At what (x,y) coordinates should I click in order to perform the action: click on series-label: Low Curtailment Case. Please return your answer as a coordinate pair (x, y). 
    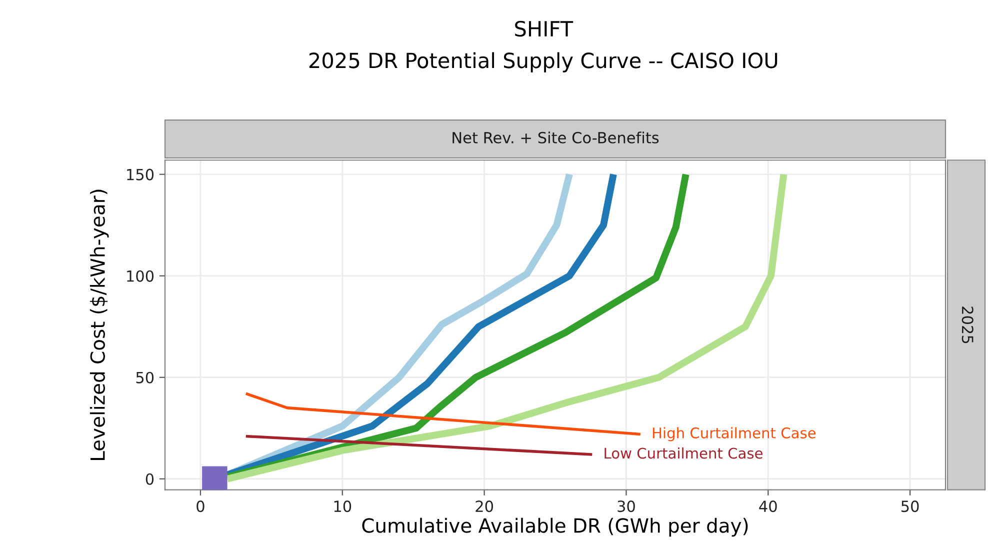
    Looking at the image, I should click on (683, 453).